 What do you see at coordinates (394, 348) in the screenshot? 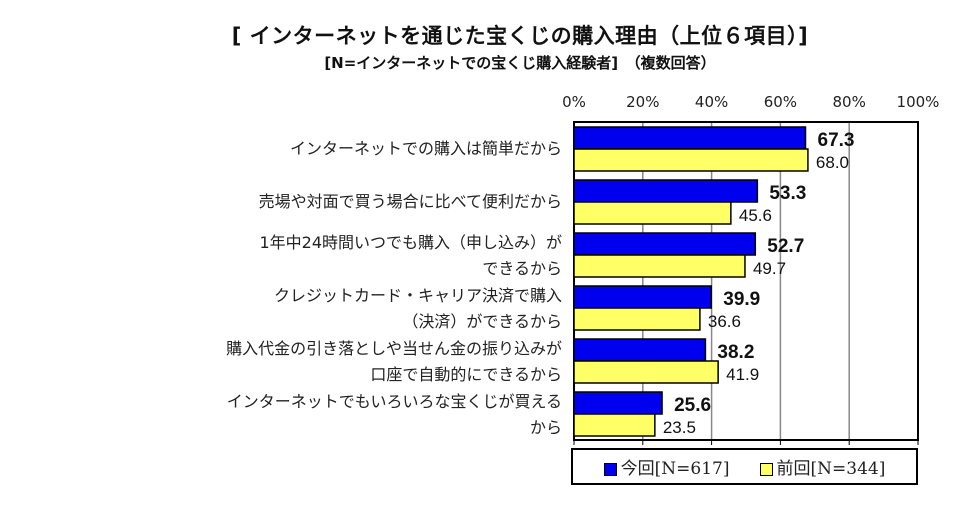
I see `category-label-line: 購入代金の引き落としや当せん金の振り込みが` at bounding box center [394, 348].